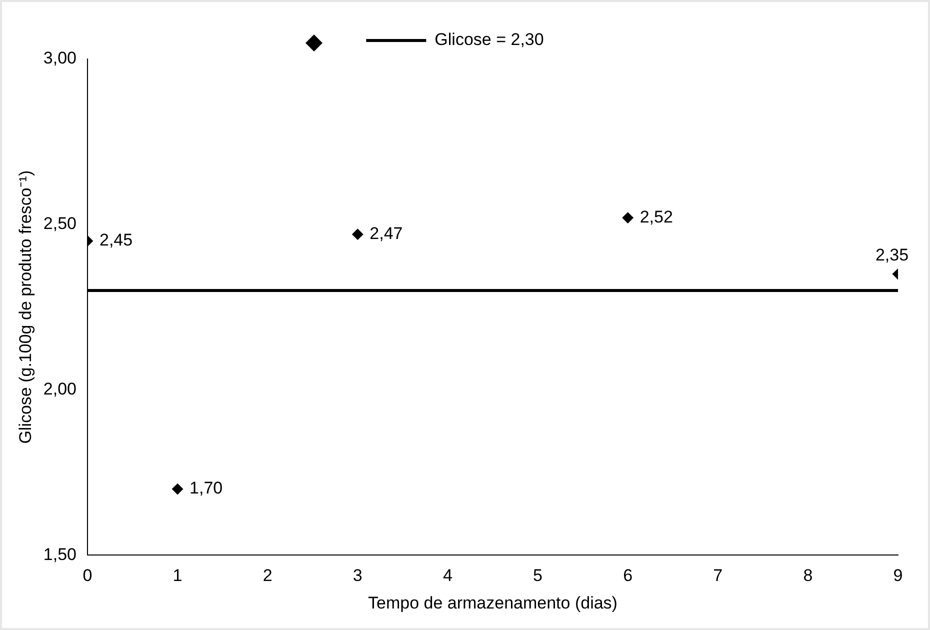 The image size is (930, 630). Describe the element at coordinates (267, 576) in the screenshot. I see `x-tick-label: 2` at that location.